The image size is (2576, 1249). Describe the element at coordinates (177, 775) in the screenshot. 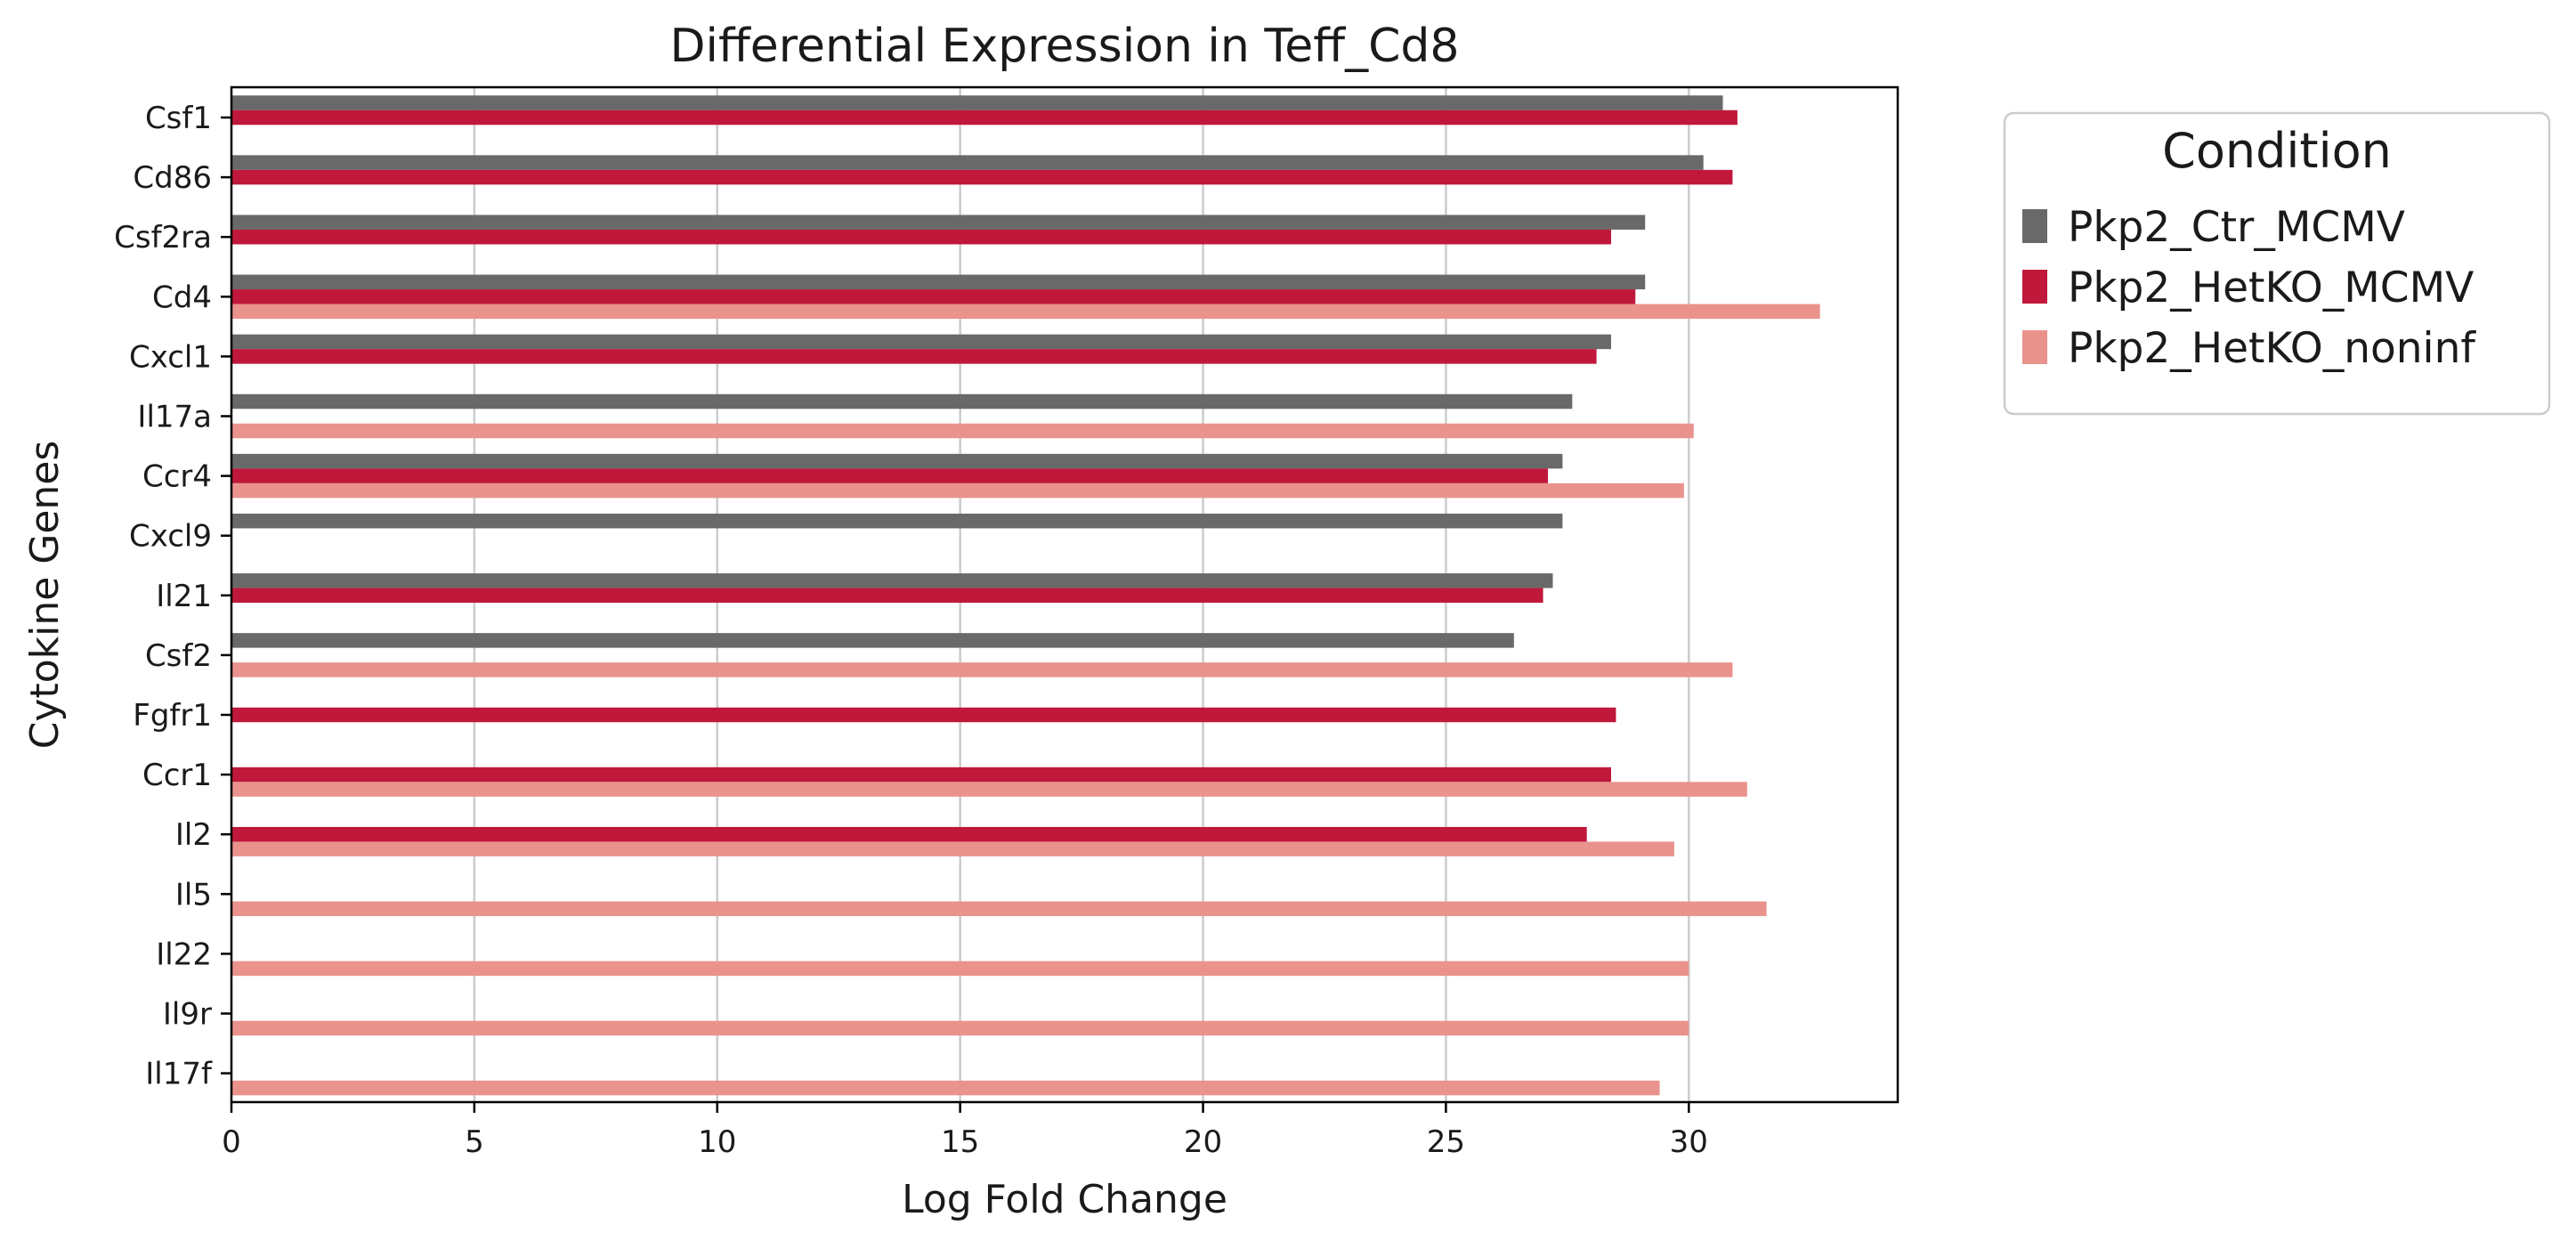

I see `y-tick-label: Ccr1` at that location.